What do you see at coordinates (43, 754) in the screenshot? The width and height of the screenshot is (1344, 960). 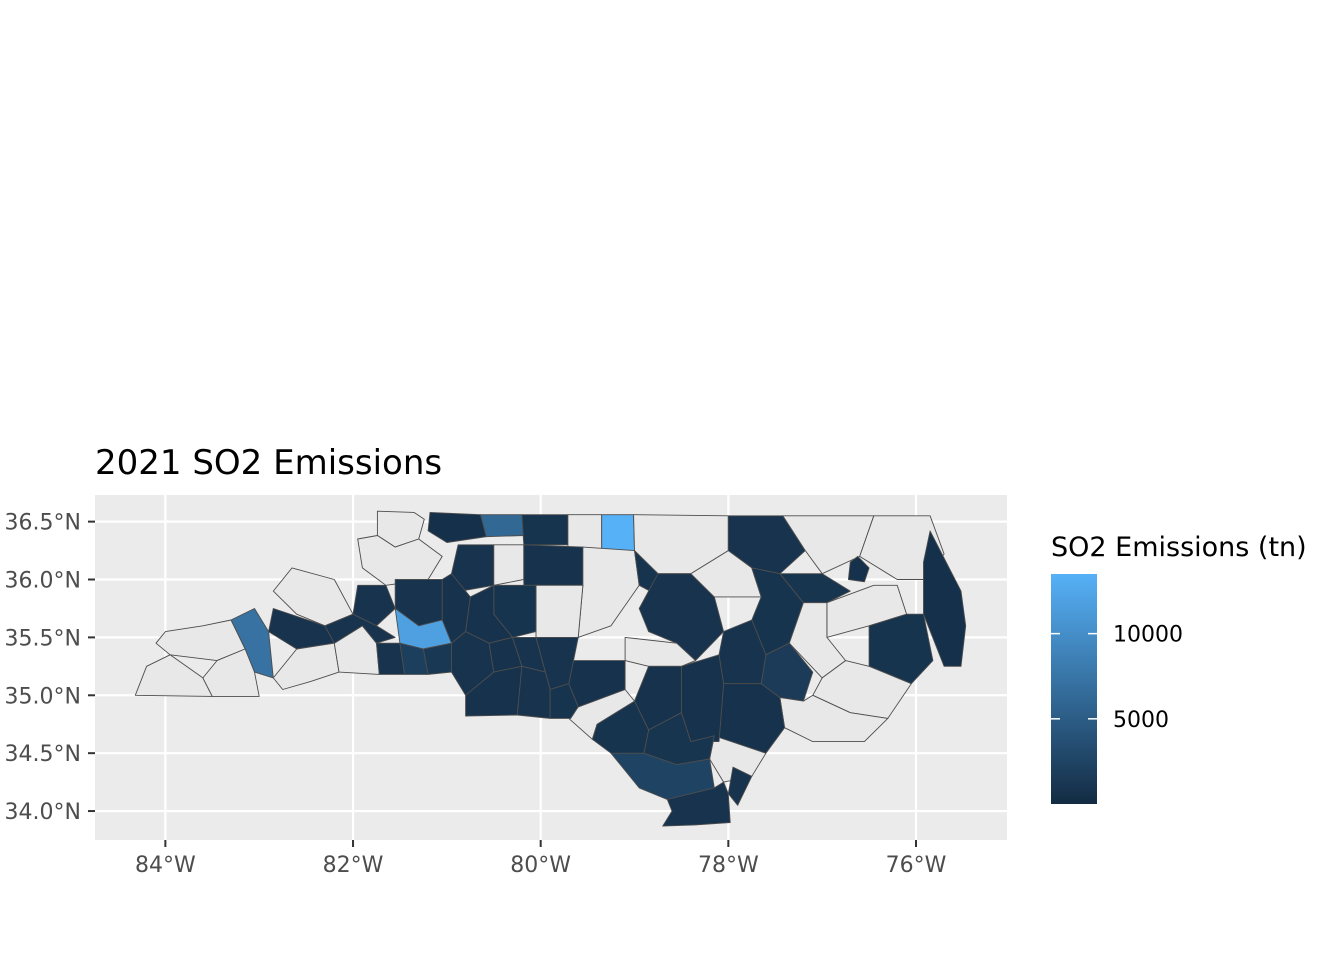 I see `y-tick-label: 34.5°N` at bounding box center [43, 754].